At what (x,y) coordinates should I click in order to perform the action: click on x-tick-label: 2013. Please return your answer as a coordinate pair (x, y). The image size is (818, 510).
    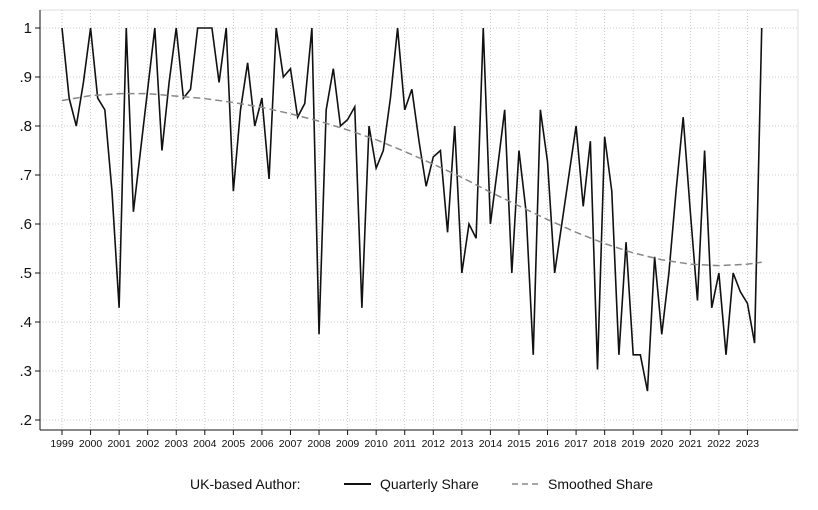
    Looking at the image, I should click on (462, 444).